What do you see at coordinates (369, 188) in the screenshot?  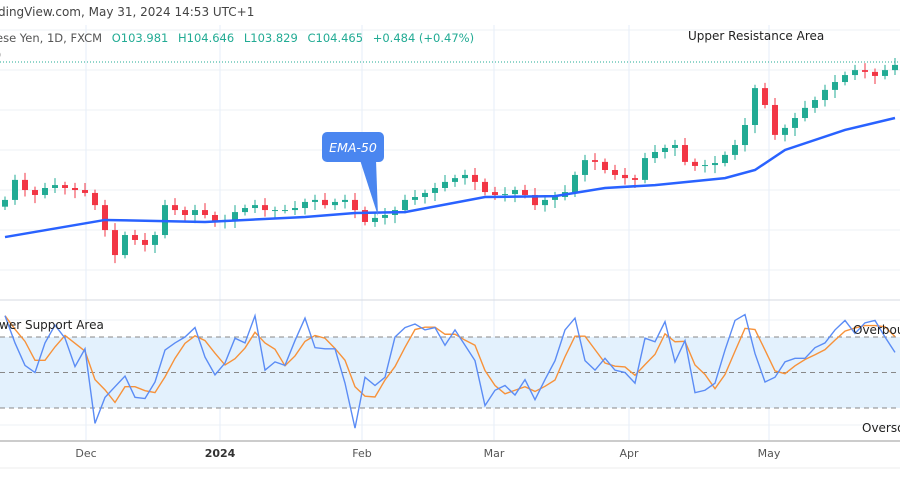 I see `callout-pointer` at bounding box center [369, 188].